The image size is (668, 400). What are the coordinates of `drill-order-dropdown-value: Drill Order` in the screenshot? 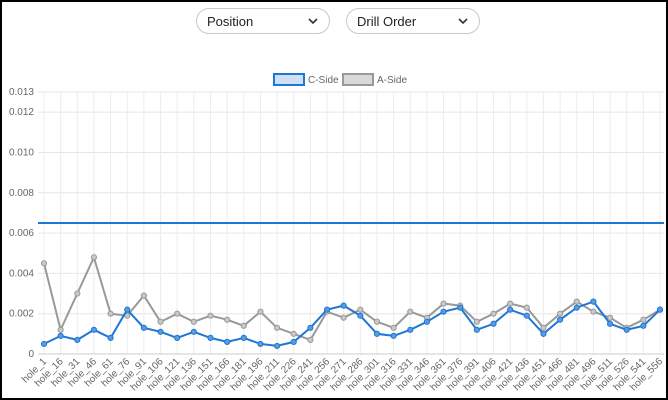 It's located at (387, 21).